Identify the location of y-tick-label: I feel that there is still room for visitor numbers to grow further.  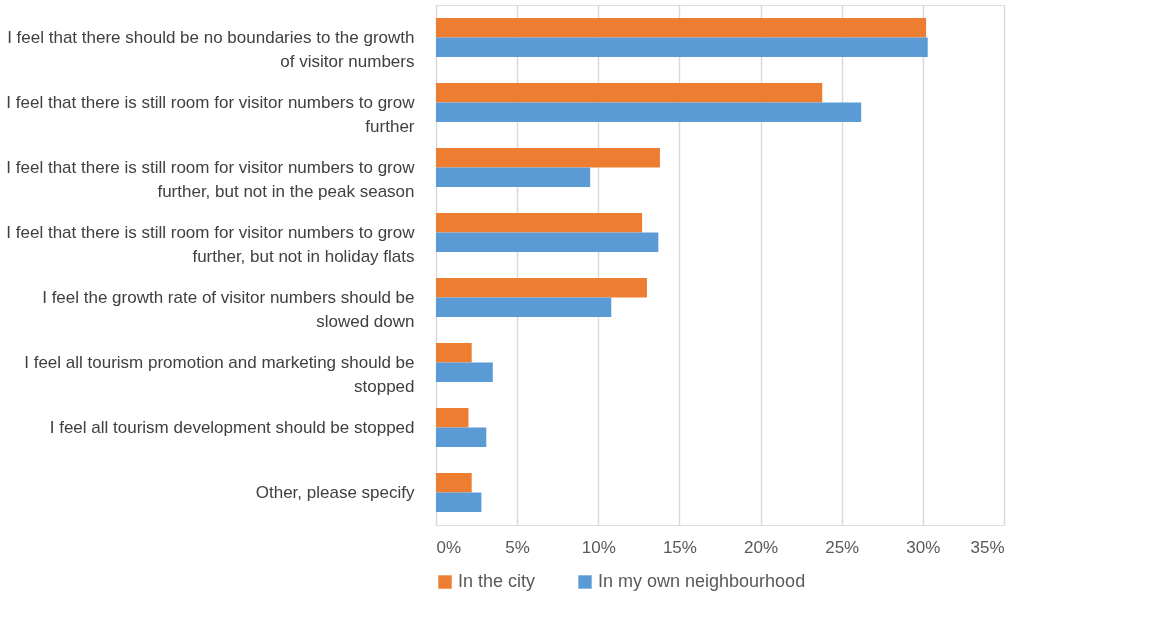
(211, 114).